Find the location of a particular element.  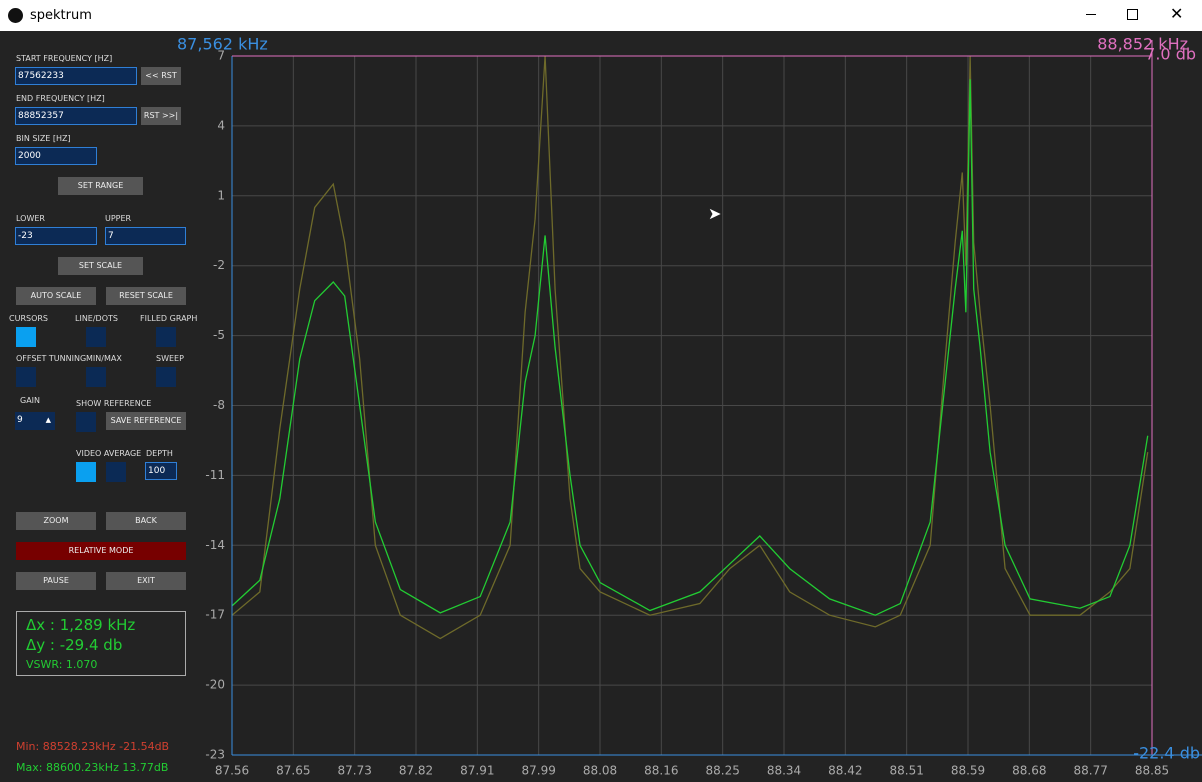

input: 88852357 is located at coordinates (76, 116).